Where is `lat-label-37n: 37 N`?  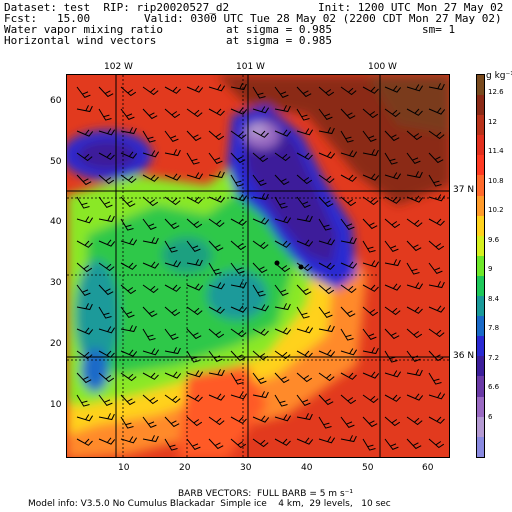 lat-label-37n: 37 N is located at coordinates (464, 190).